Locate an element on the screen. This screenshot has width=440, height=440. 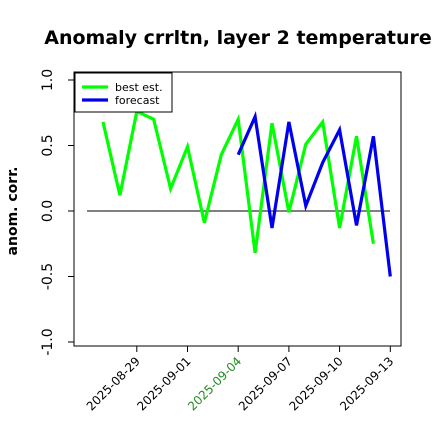
y-tick-label: -1.0 is located at coordinates (48, 341).